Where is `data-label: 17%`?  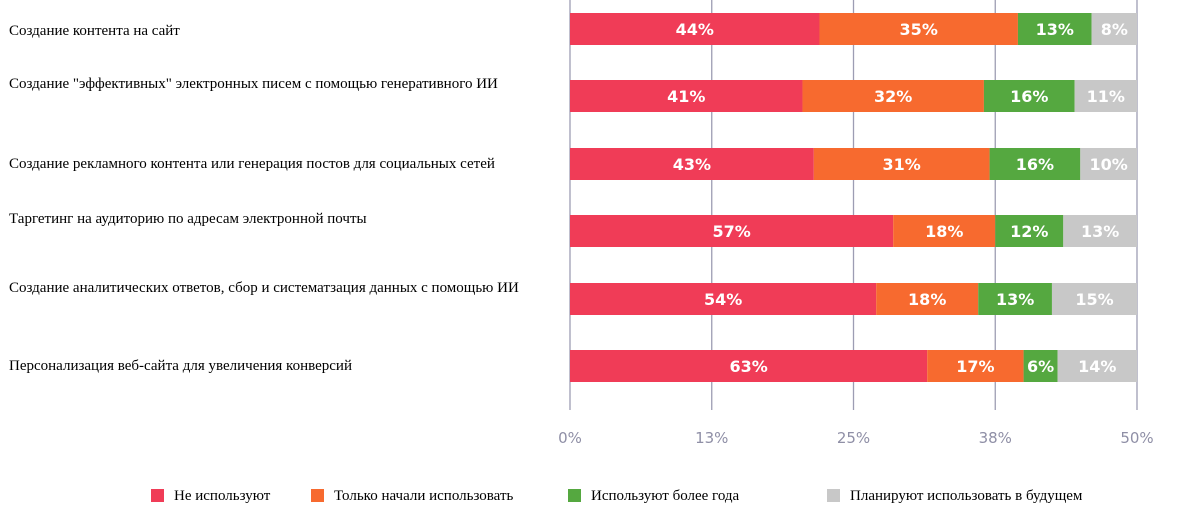 data-label: 17% is located at coordinates (975, 366).